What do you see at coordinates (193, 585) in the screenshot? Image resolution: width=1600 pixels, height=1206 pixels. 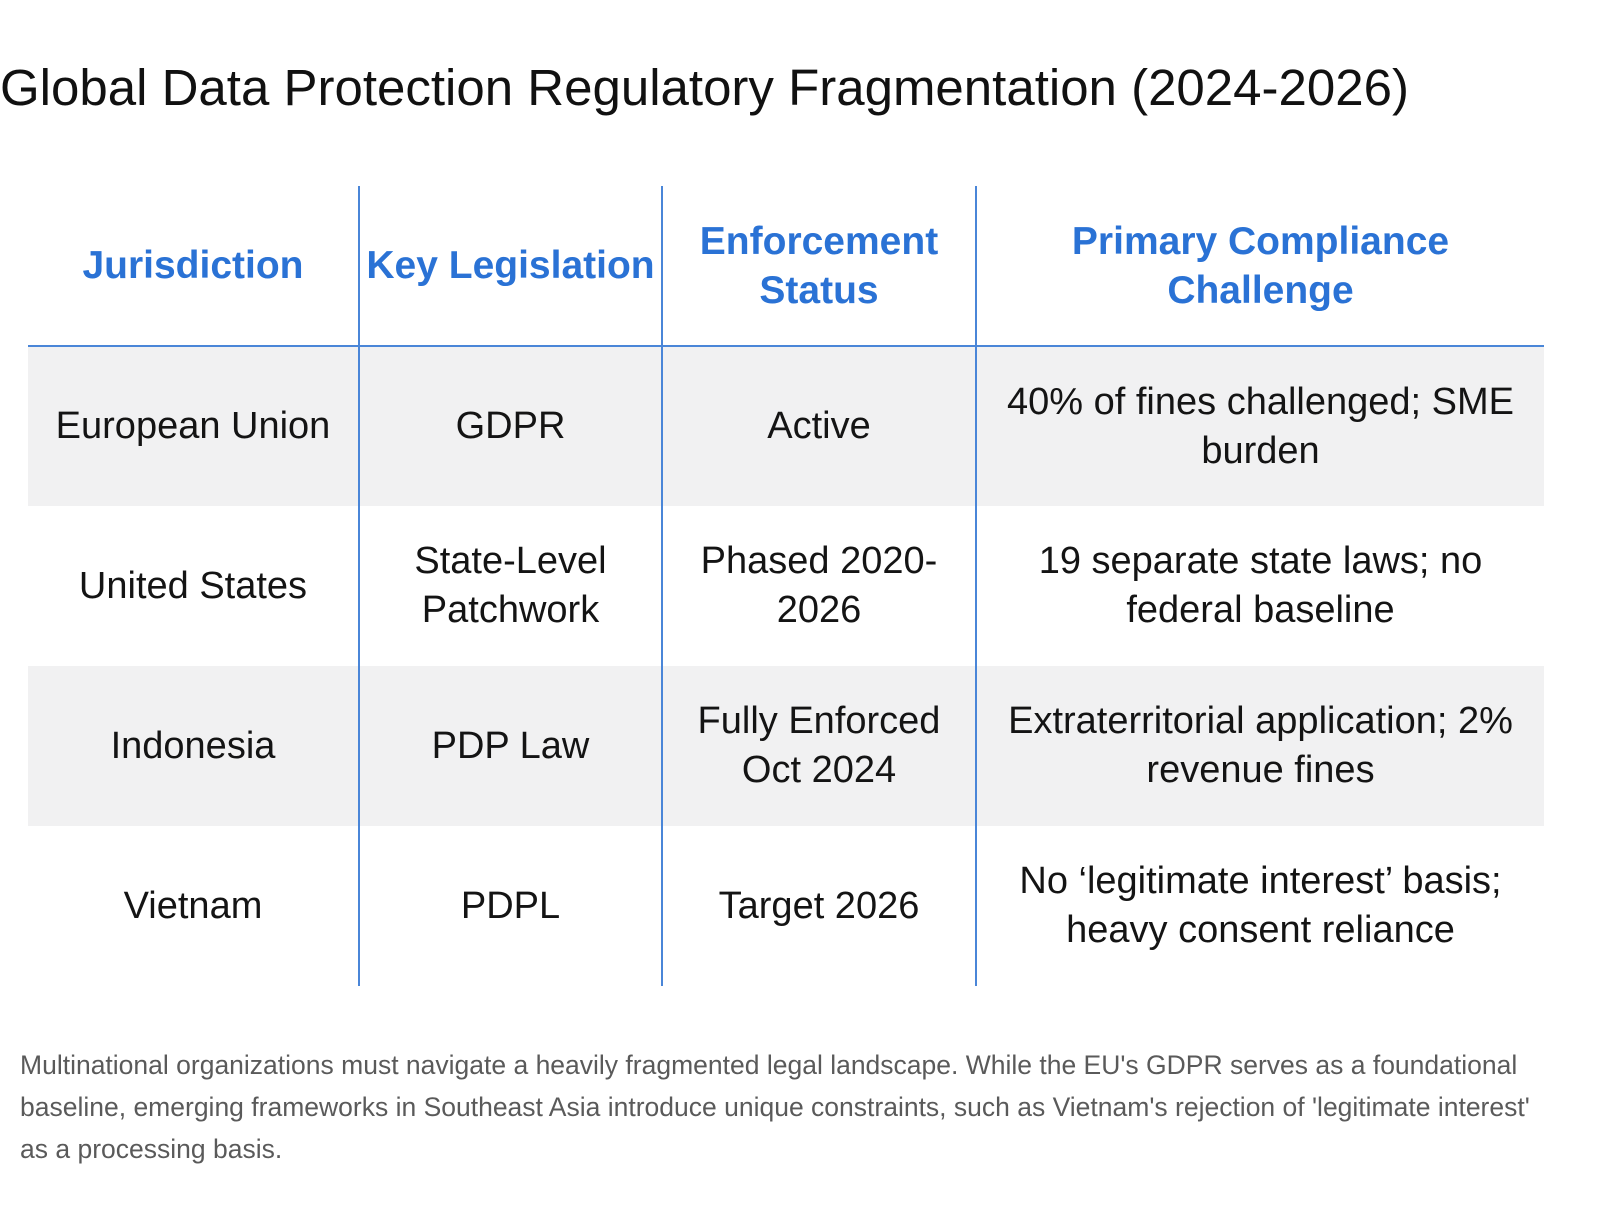 I see `cell-jurisdiction: United States` at bounding box center [193, 585].